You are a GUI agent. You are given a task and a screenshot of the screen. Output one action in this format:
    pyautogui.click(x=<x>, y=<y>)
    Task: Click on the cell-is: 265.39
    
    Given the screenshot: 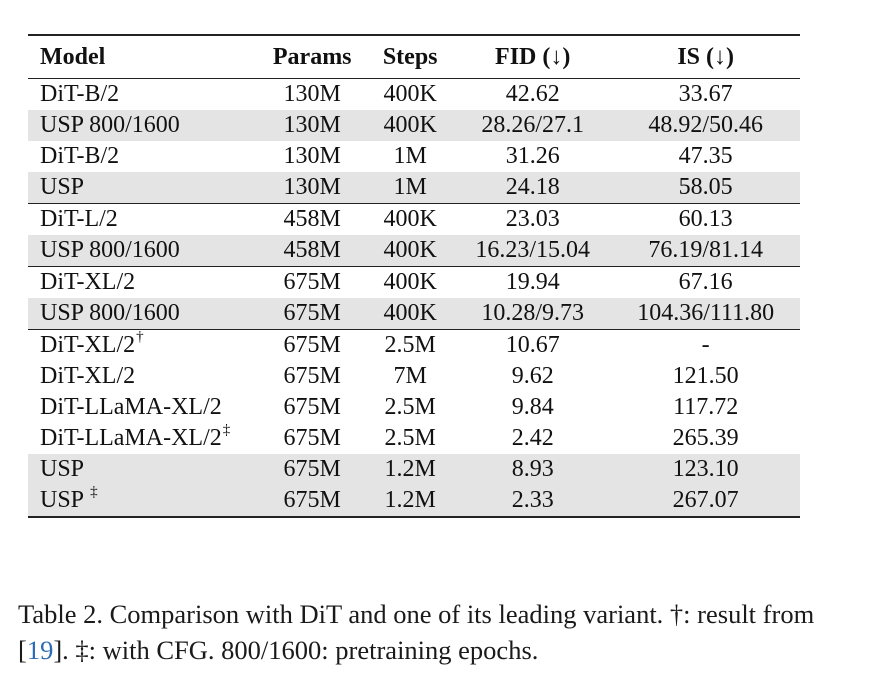 What is the action you would take?
    pyautogui.click(x=705, y=438)
    